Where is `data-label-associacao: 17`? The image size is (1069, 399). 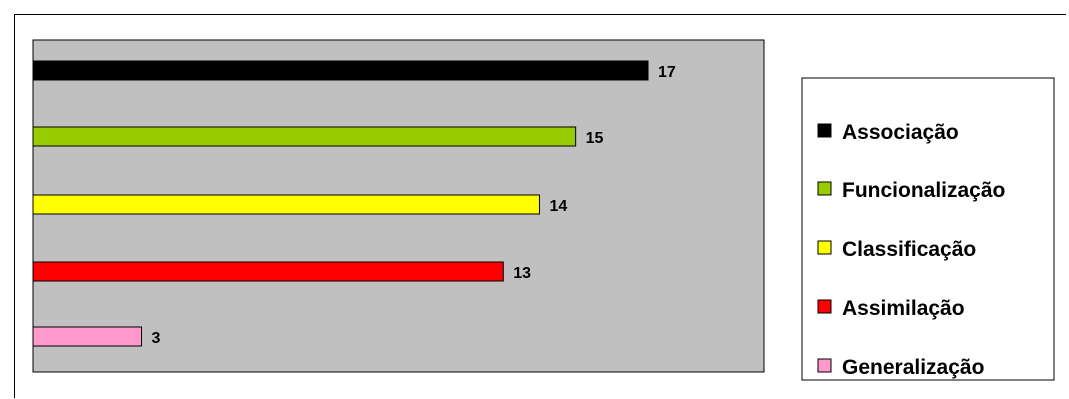 data-label-associacao: 17 is located at coordinates (667, 72).